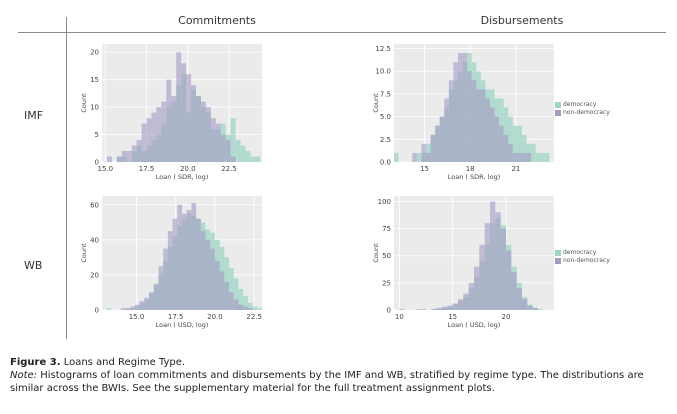  I want to click on legend-swatch-democracy, so click(558, 104).